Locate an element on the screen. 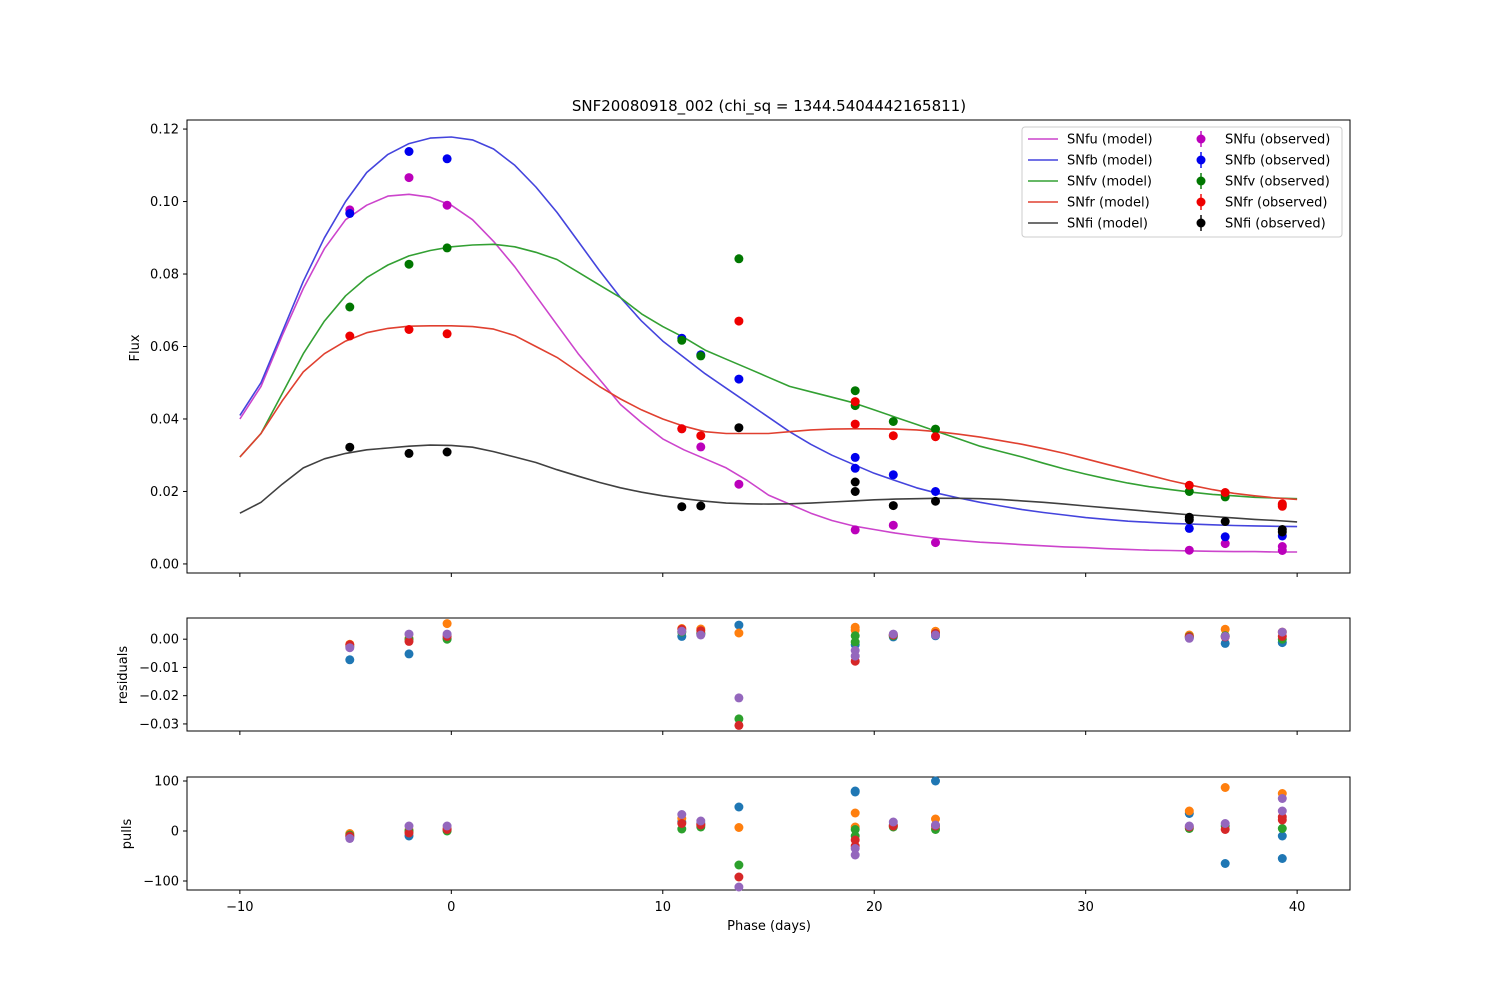  y-tick-label: −0.01 is located at coordinates (159, 668).